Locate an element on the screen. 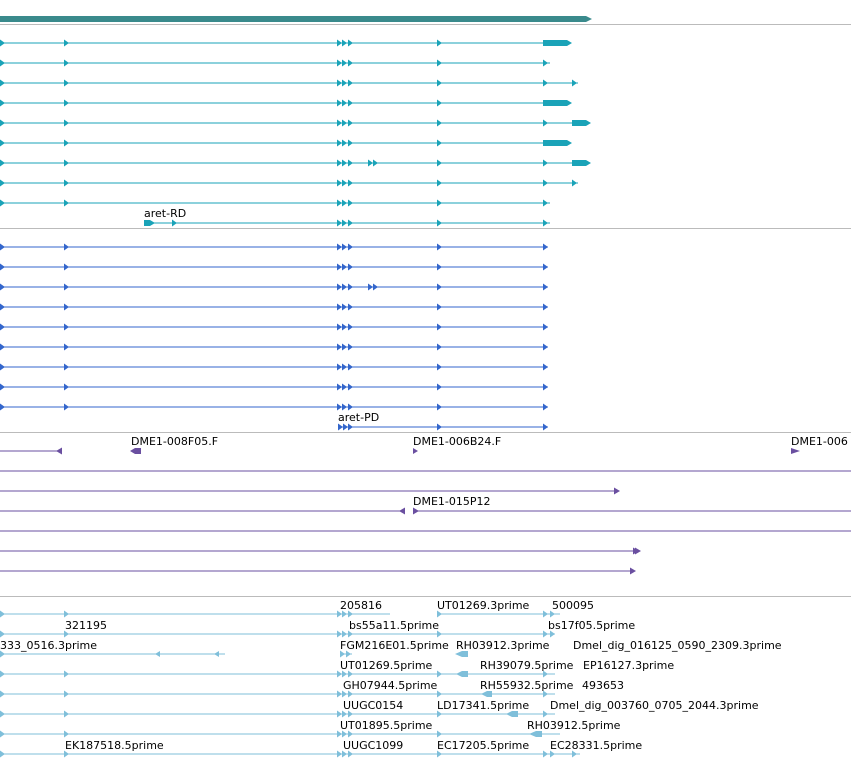 This screenshot has height=760, width=851. est-label: UT01269.5prime is located at coordinates (386, 665).